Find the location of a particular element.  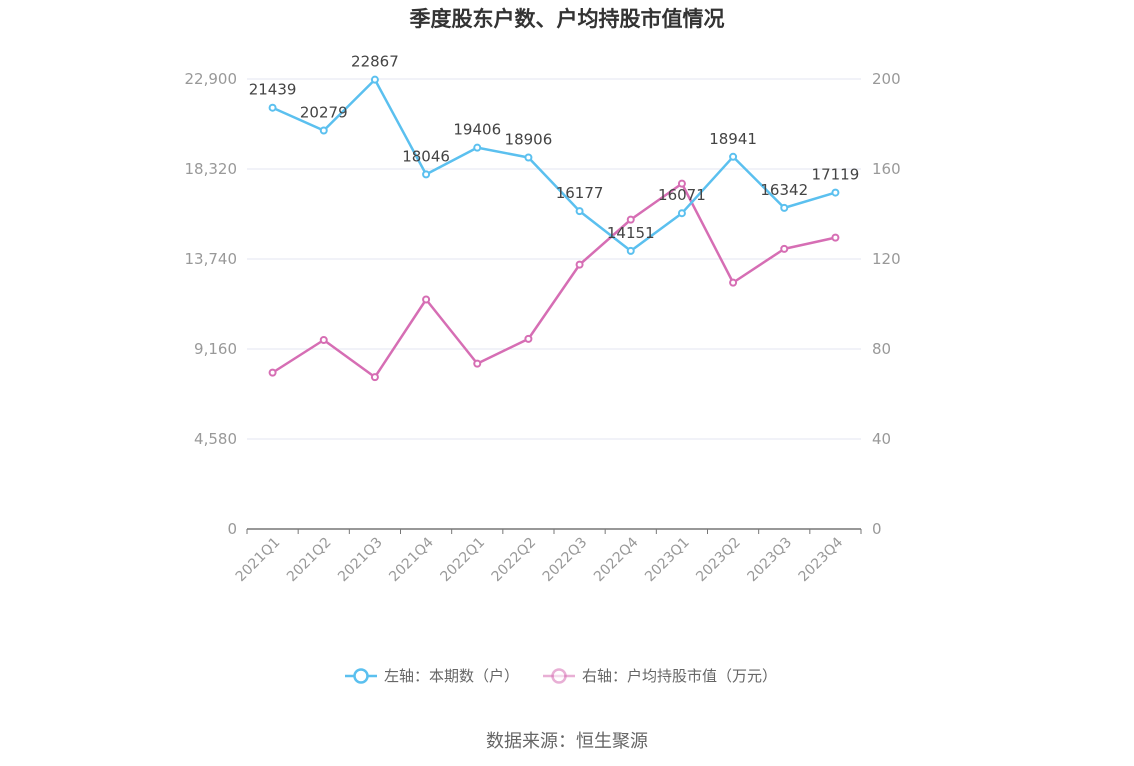

x-axis-tick-label: 2021Q2 is located at coordinates (309, 560).